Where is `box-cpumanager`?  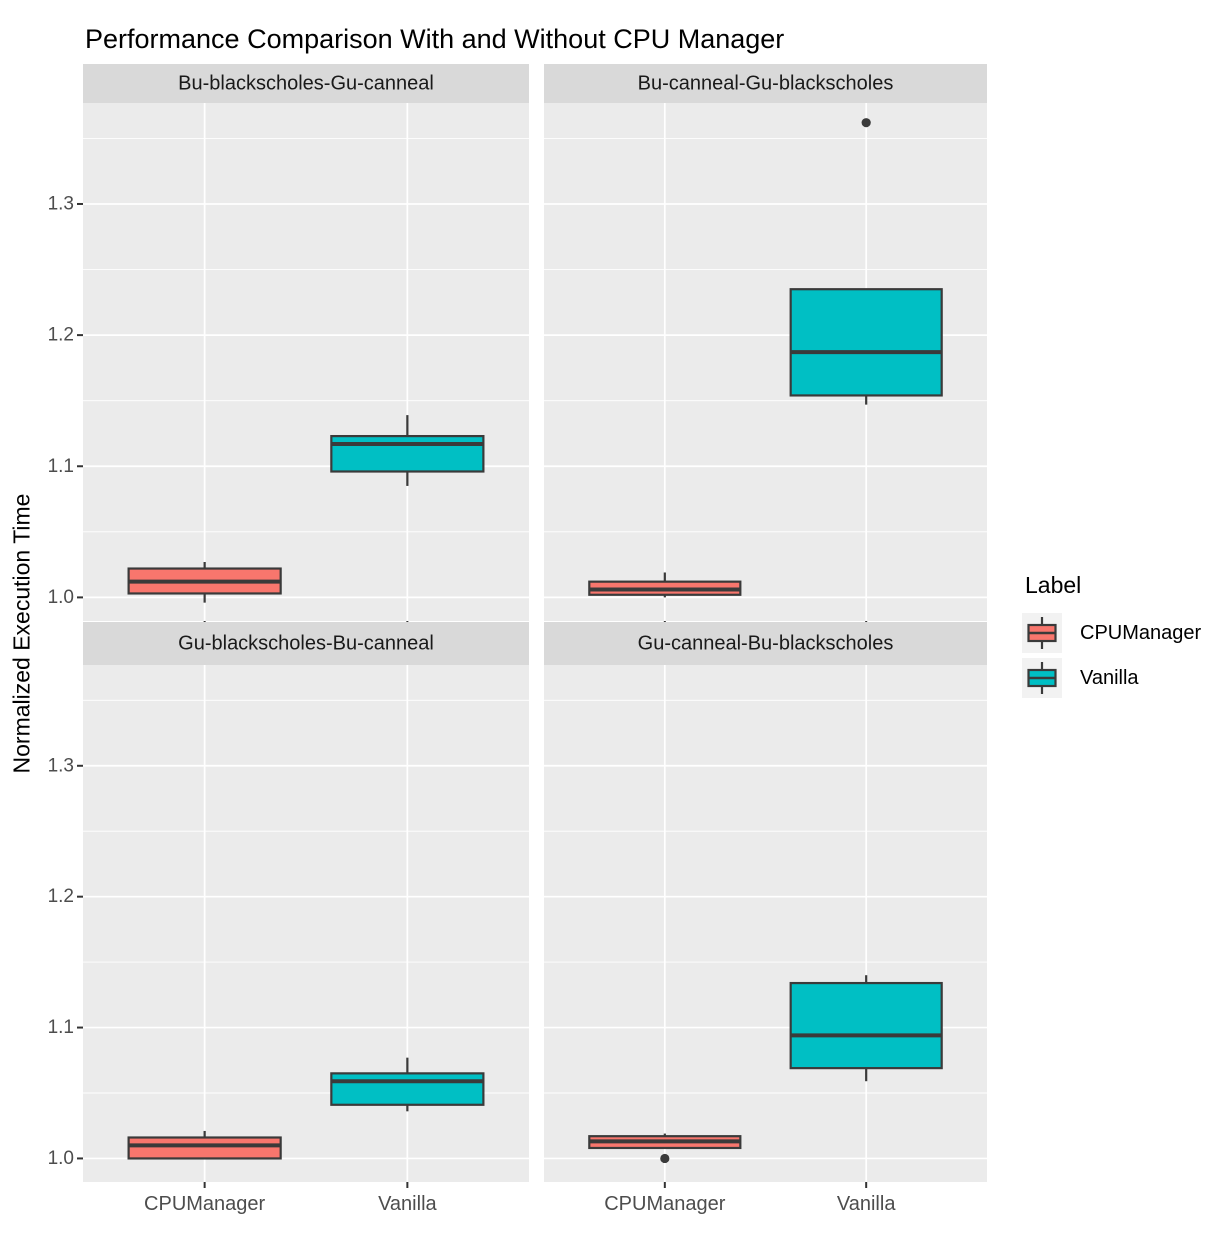
box-cpumanager is located at coordinates (204, 1148).